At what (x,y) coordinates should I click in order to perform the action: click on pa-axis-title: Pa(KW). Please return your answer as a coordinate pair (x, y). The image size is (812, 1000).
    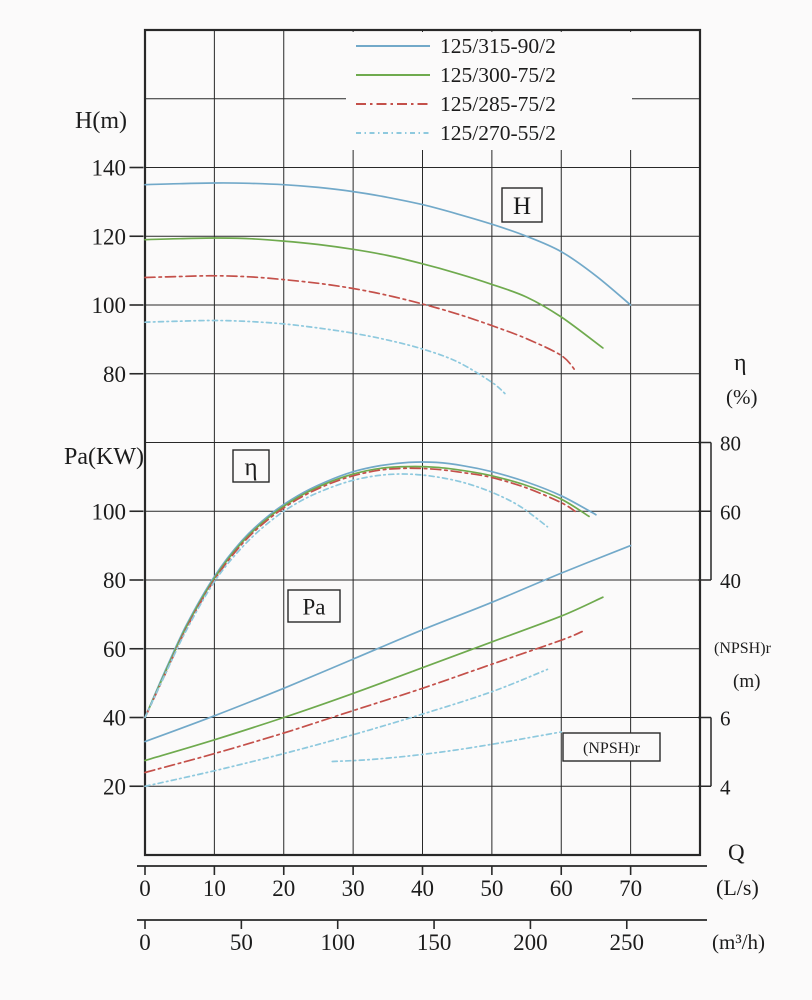
    Looking at the image, I should click on (104, 457).